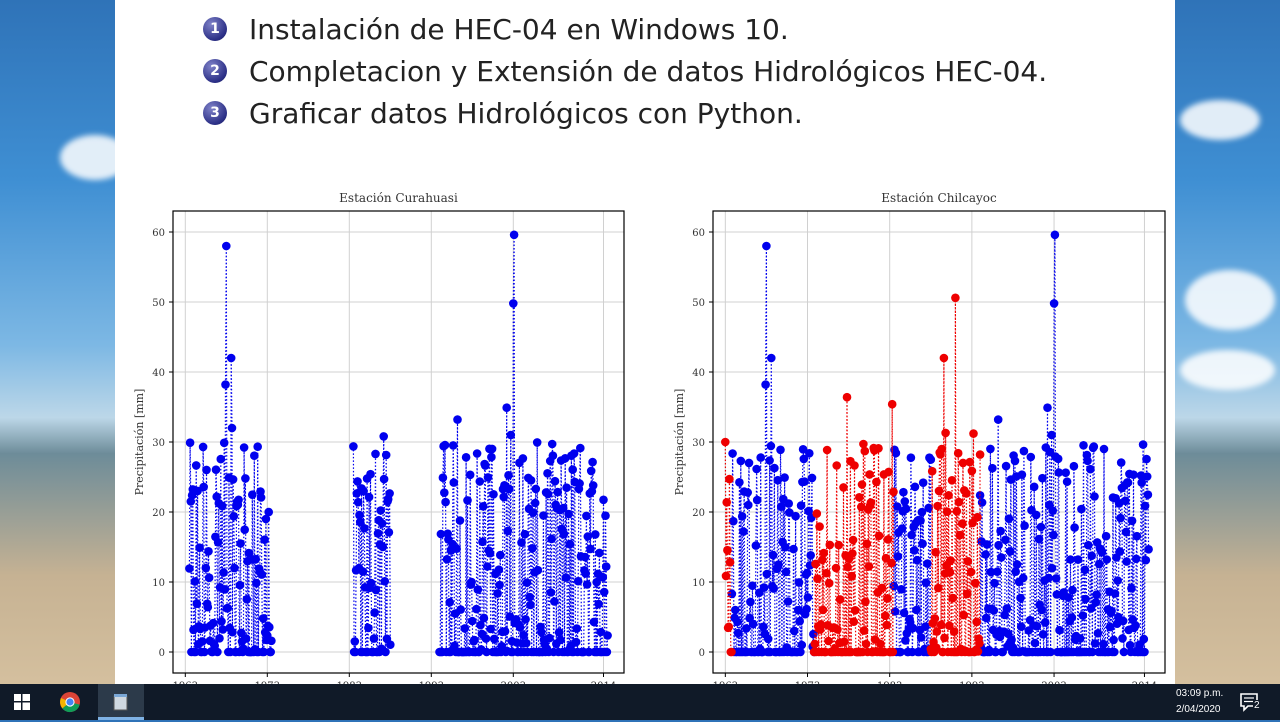 Image resolution: width=1280 pixels, height=722 pixels. Describe the element at coordinates (121, 702) in the screenshot. I see `taskbar-notepad` at that location.